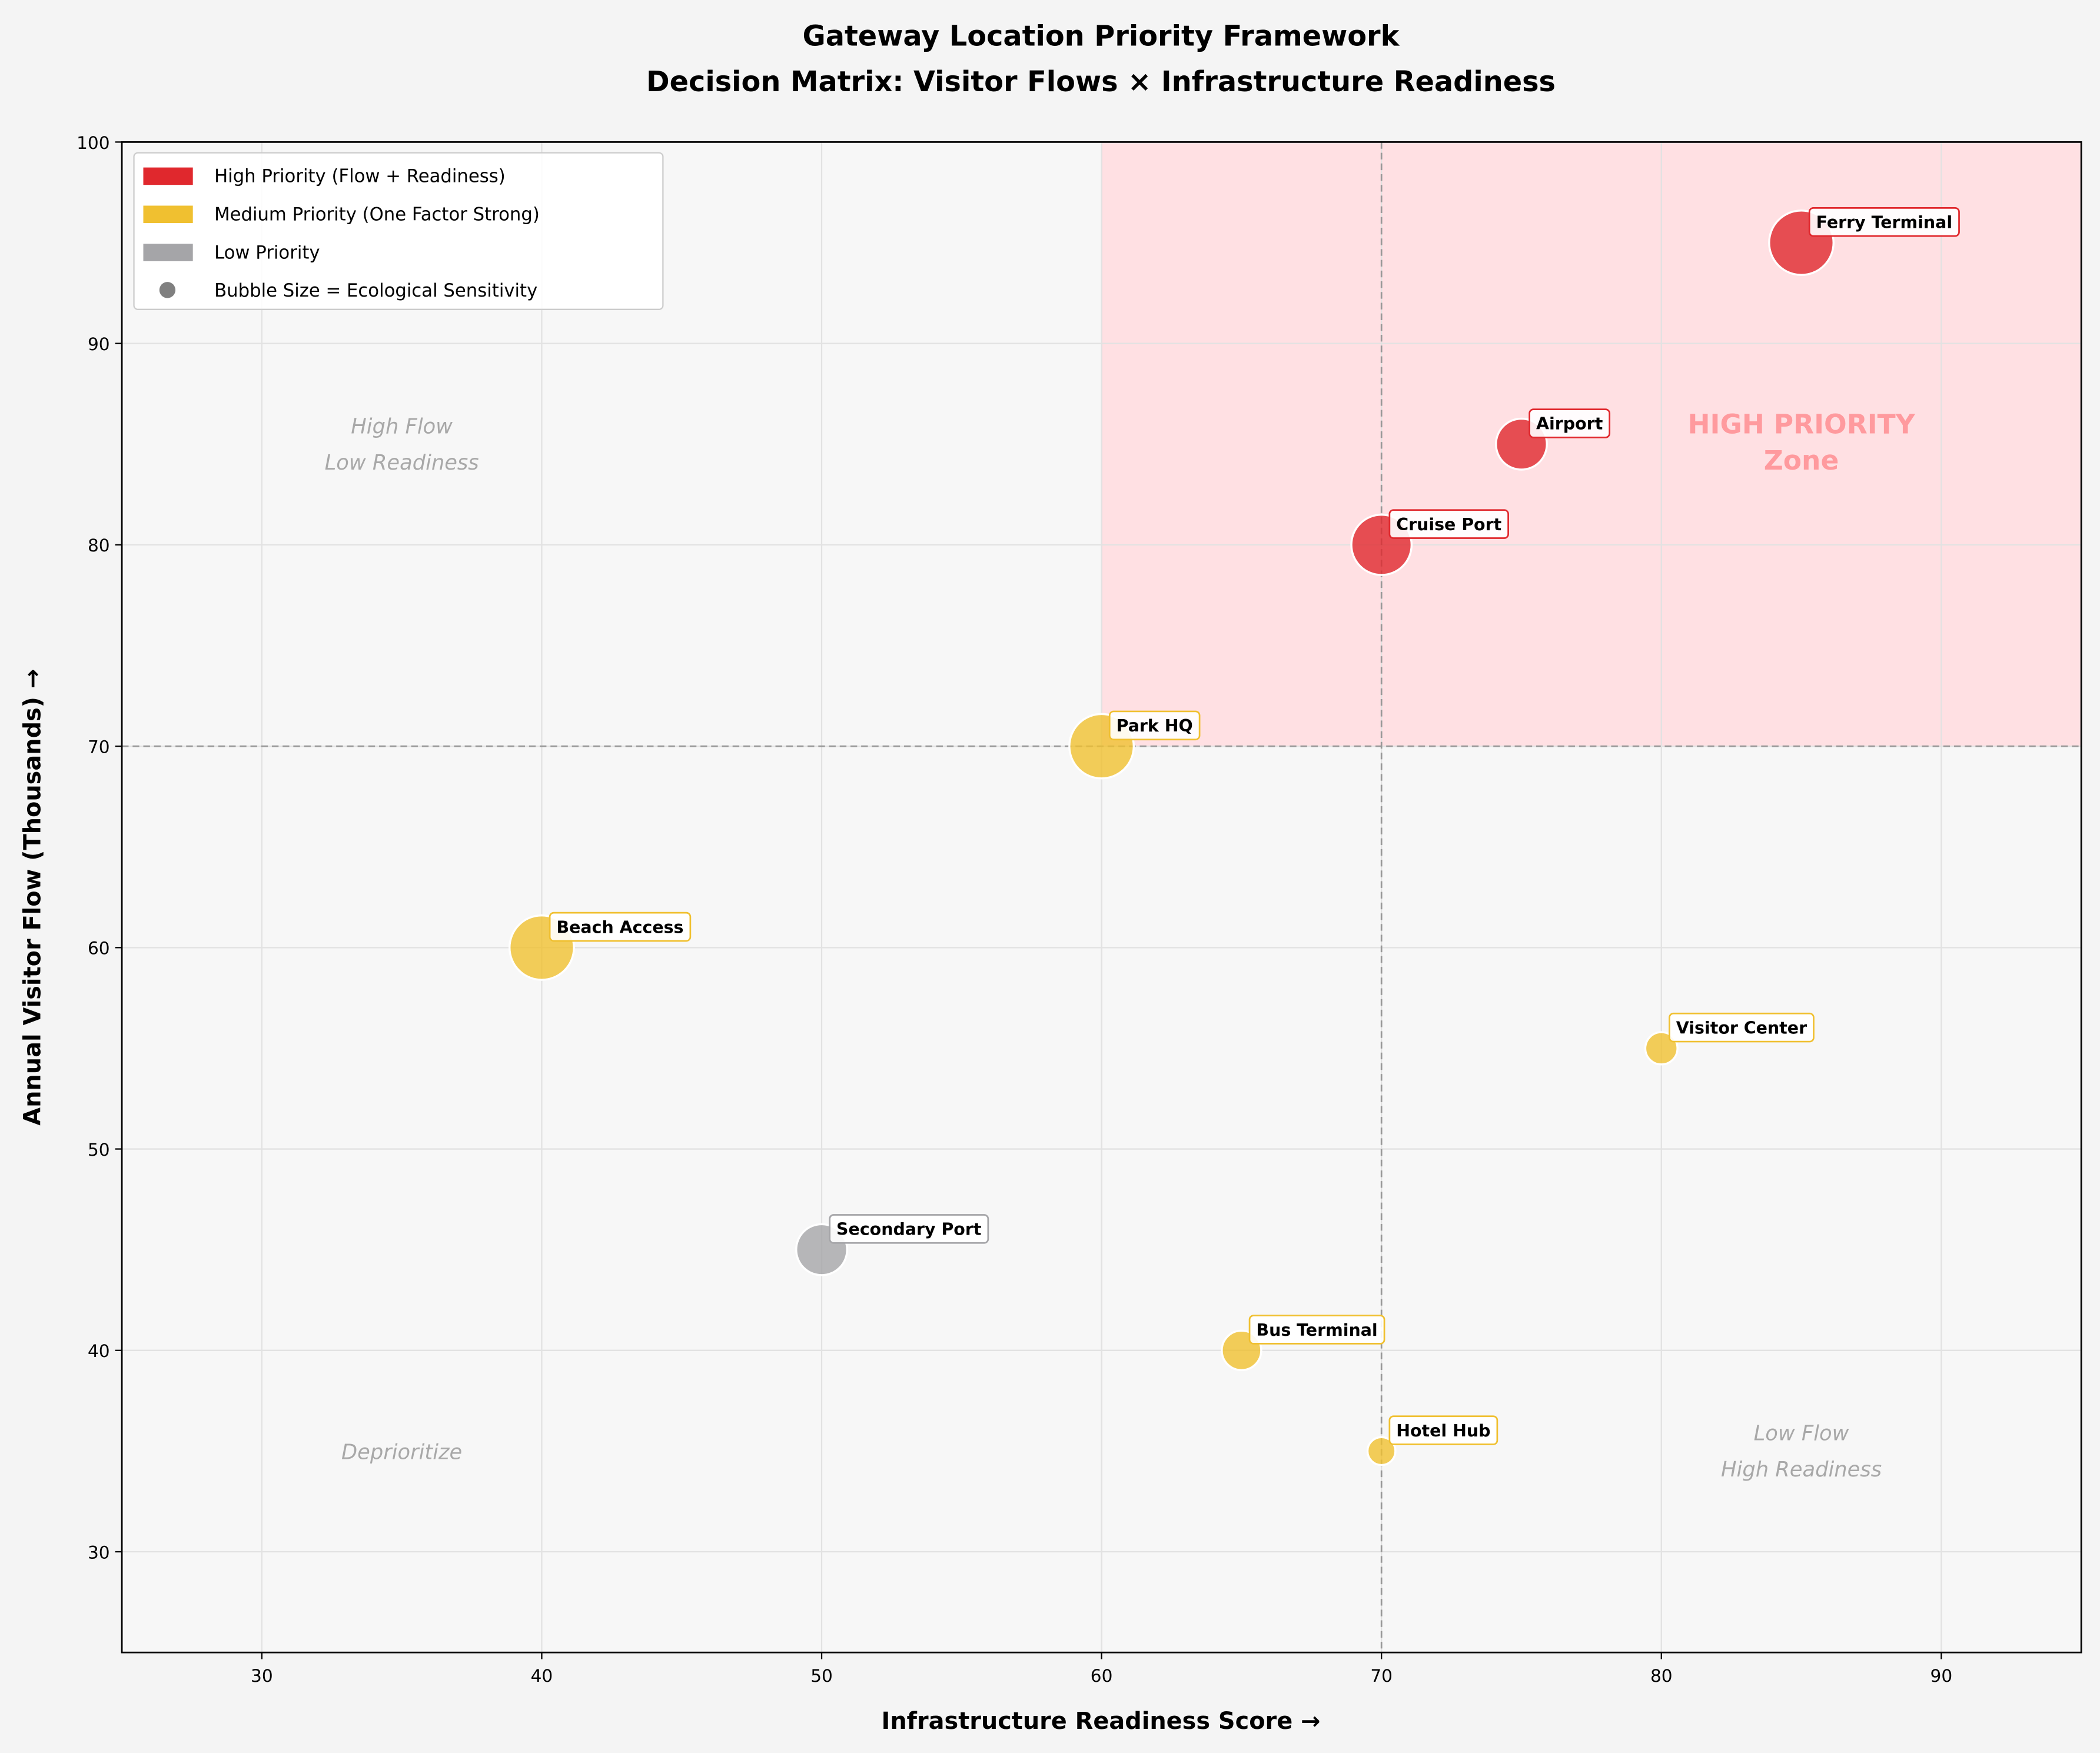 Image resolution: width=2100 pixels, height=1753 pixels. What do you see at coordinates (99, 1552) in the screenshot?
I see `y-tick-label: 30` at bounding box center [99, 1552].